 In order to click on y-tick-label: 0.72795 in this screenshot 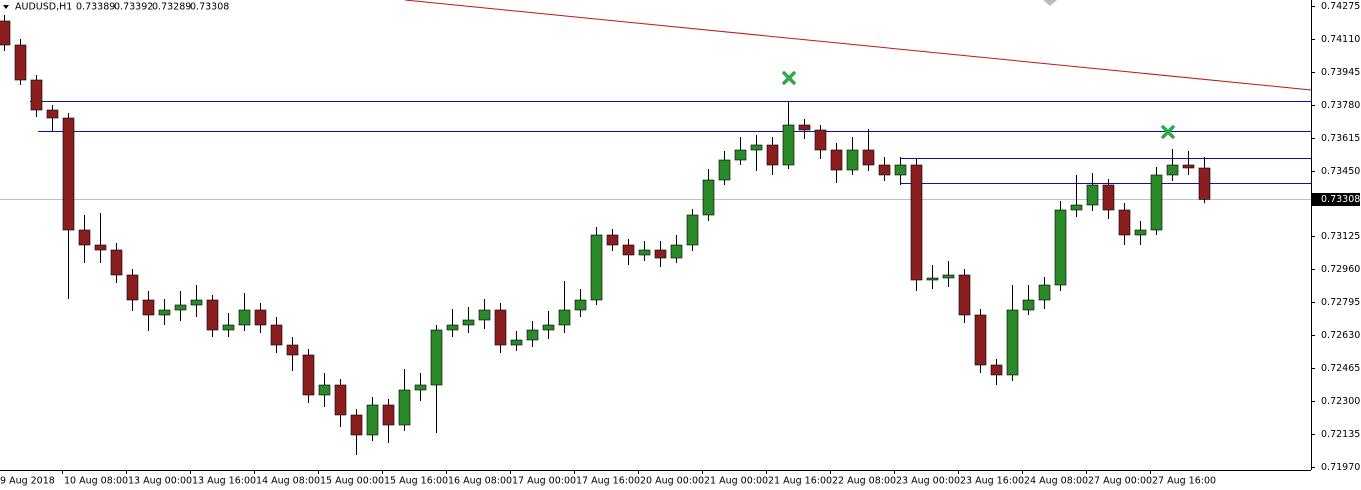, I will do `click(1340, 302)`.